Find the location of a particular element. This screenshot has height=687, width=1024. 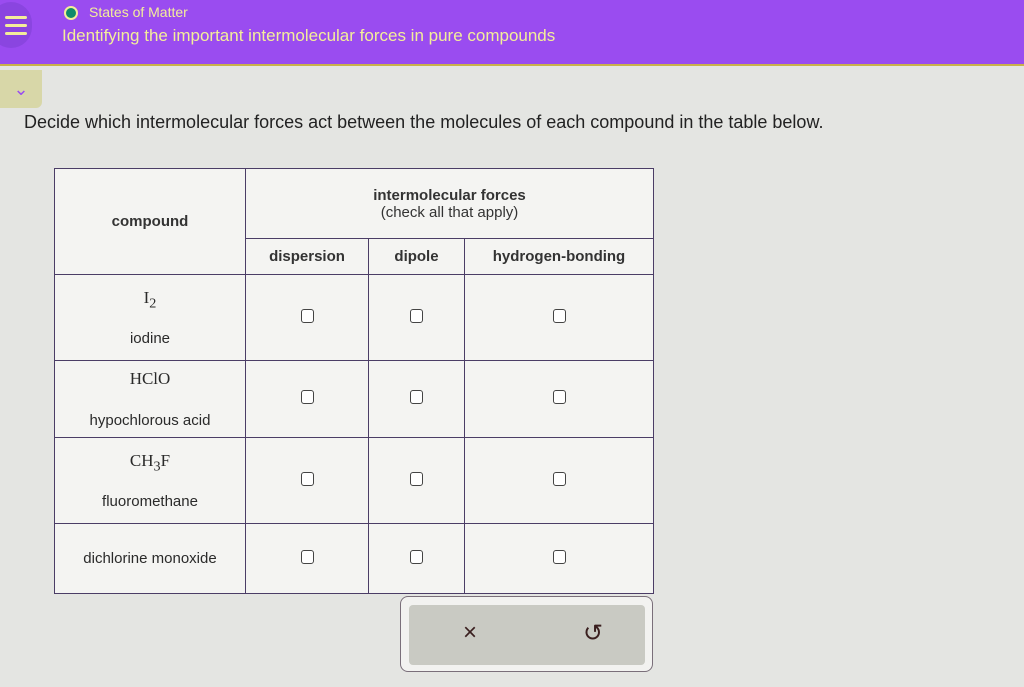

compound-name: hypochlorous acid is located at coordinates (150, 420).